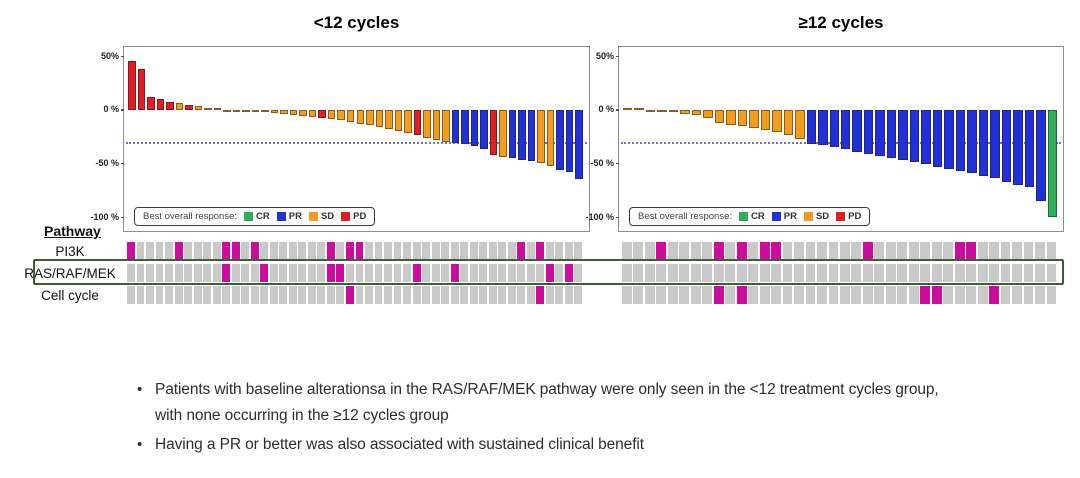 This screenshot has width=1080, height=478. Describe the element at coordinates (808, 216) in the screenshot. I see `legend-swatch-sd` at that location.